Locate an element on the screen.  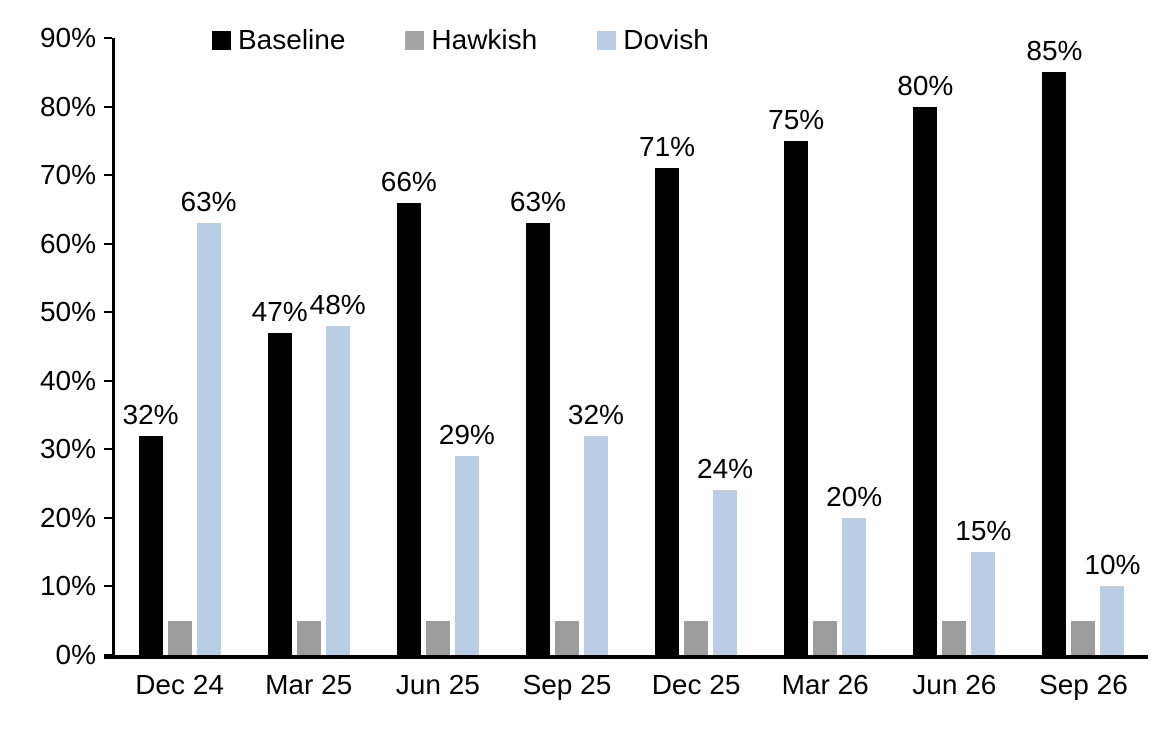
y-tick-label: 40% is located at coordinates (67, 380).